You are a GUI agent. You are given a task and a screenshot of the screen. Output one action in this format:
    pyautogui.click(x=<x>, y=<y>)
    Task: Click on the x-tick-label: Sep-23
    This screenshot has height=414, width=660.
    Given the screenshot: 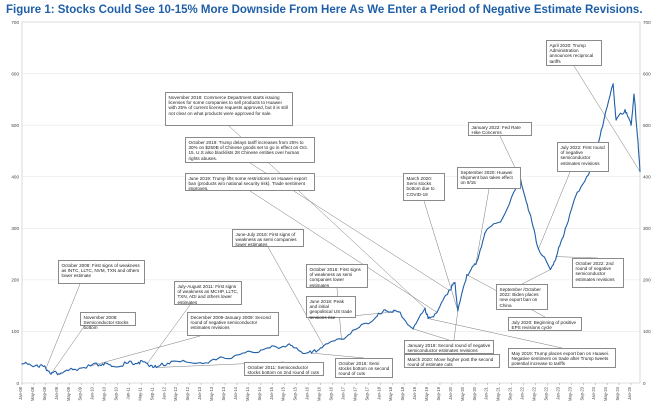 What is the action you would take?
    pyautogui.click(x=581, y=393)
    